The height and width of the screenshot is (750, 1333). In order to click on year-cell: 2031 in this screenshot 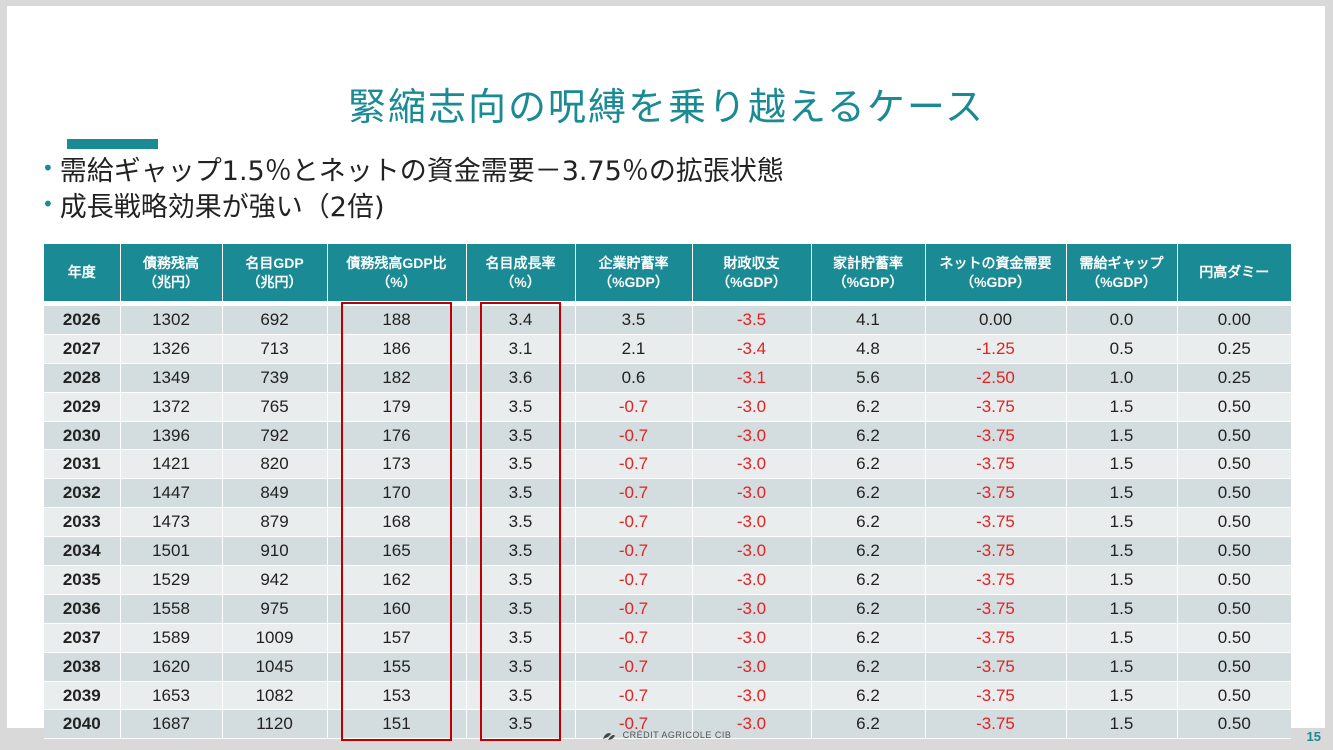, I will do `click(82, 464)`.